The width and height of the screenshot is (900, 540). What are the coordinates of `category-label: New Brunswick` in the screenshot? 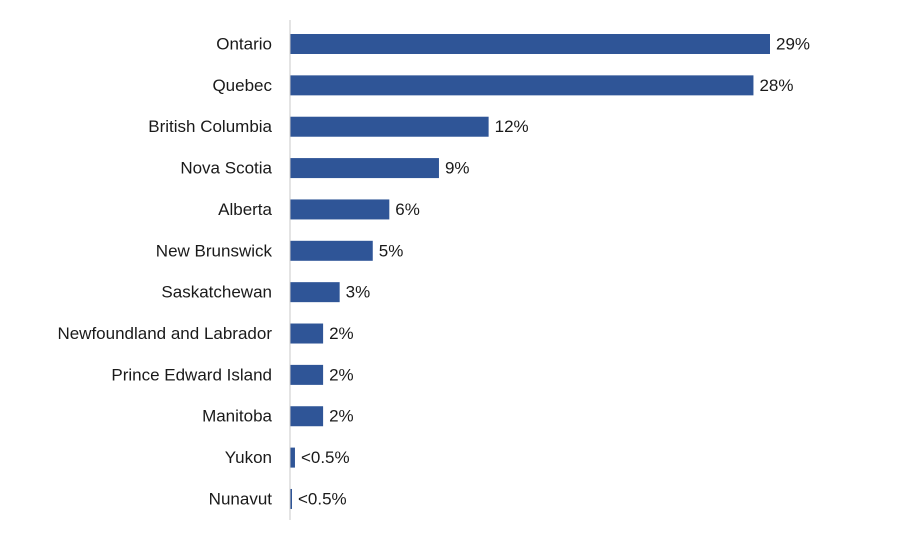 It's located at (214, 250).